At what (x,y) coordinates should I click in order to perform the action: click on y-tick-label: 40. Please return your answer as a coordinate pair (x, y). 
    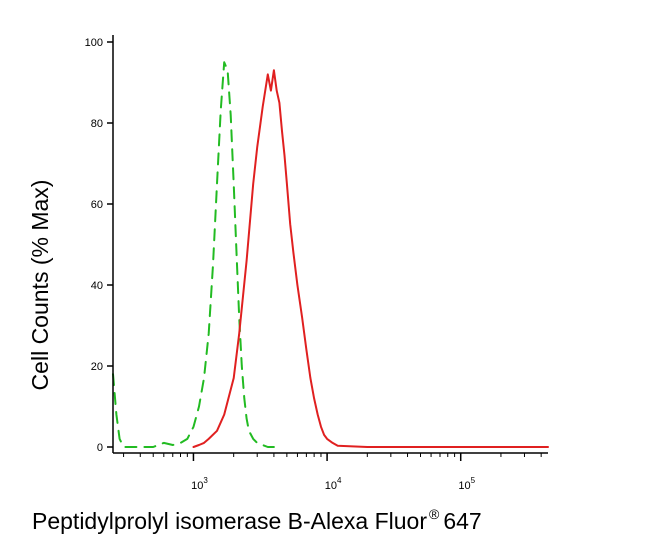
    Looking at the image, I should click on (97, 286).